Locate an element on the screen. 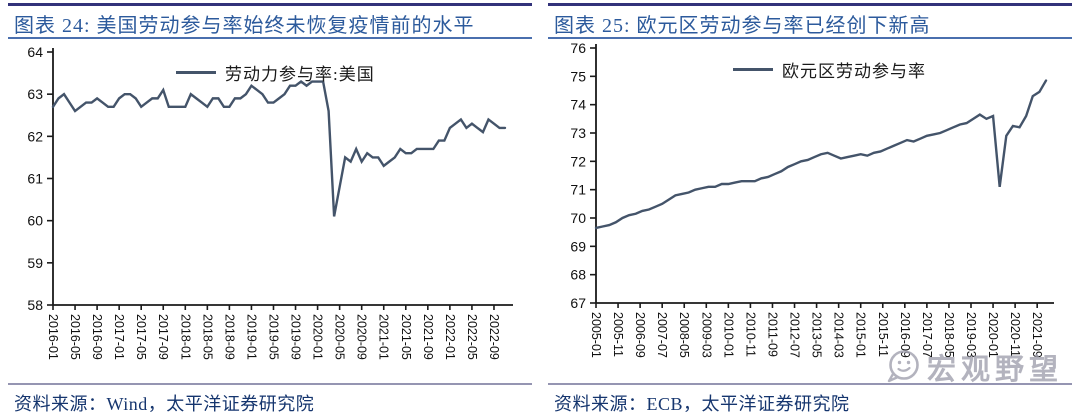  x-axis-label: 2022-05 is located at coordinates (472, 337).